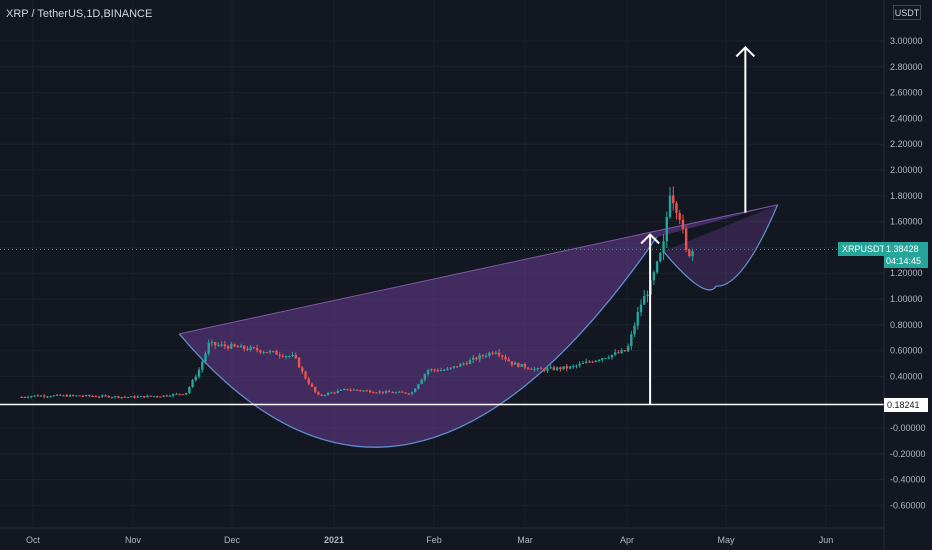 The height and width of the screenshot is (550, 932). Describe the element at coordinates (826, 540) in the screenshot. I see `time-tick-label: Jun` at that location.